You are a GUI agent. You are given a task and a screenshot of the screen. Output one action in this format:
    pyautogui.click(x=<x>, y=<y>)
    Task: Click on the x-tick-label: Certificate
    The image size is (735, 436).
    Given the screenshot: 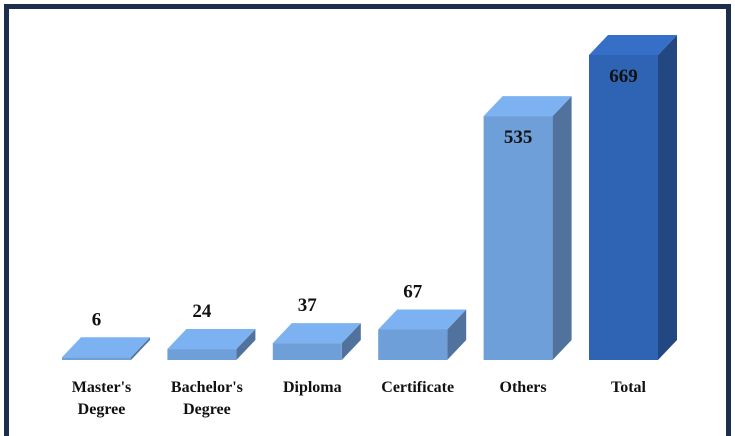 What is the action you would take?
    pyautogui.click(x=417, y=387)
    